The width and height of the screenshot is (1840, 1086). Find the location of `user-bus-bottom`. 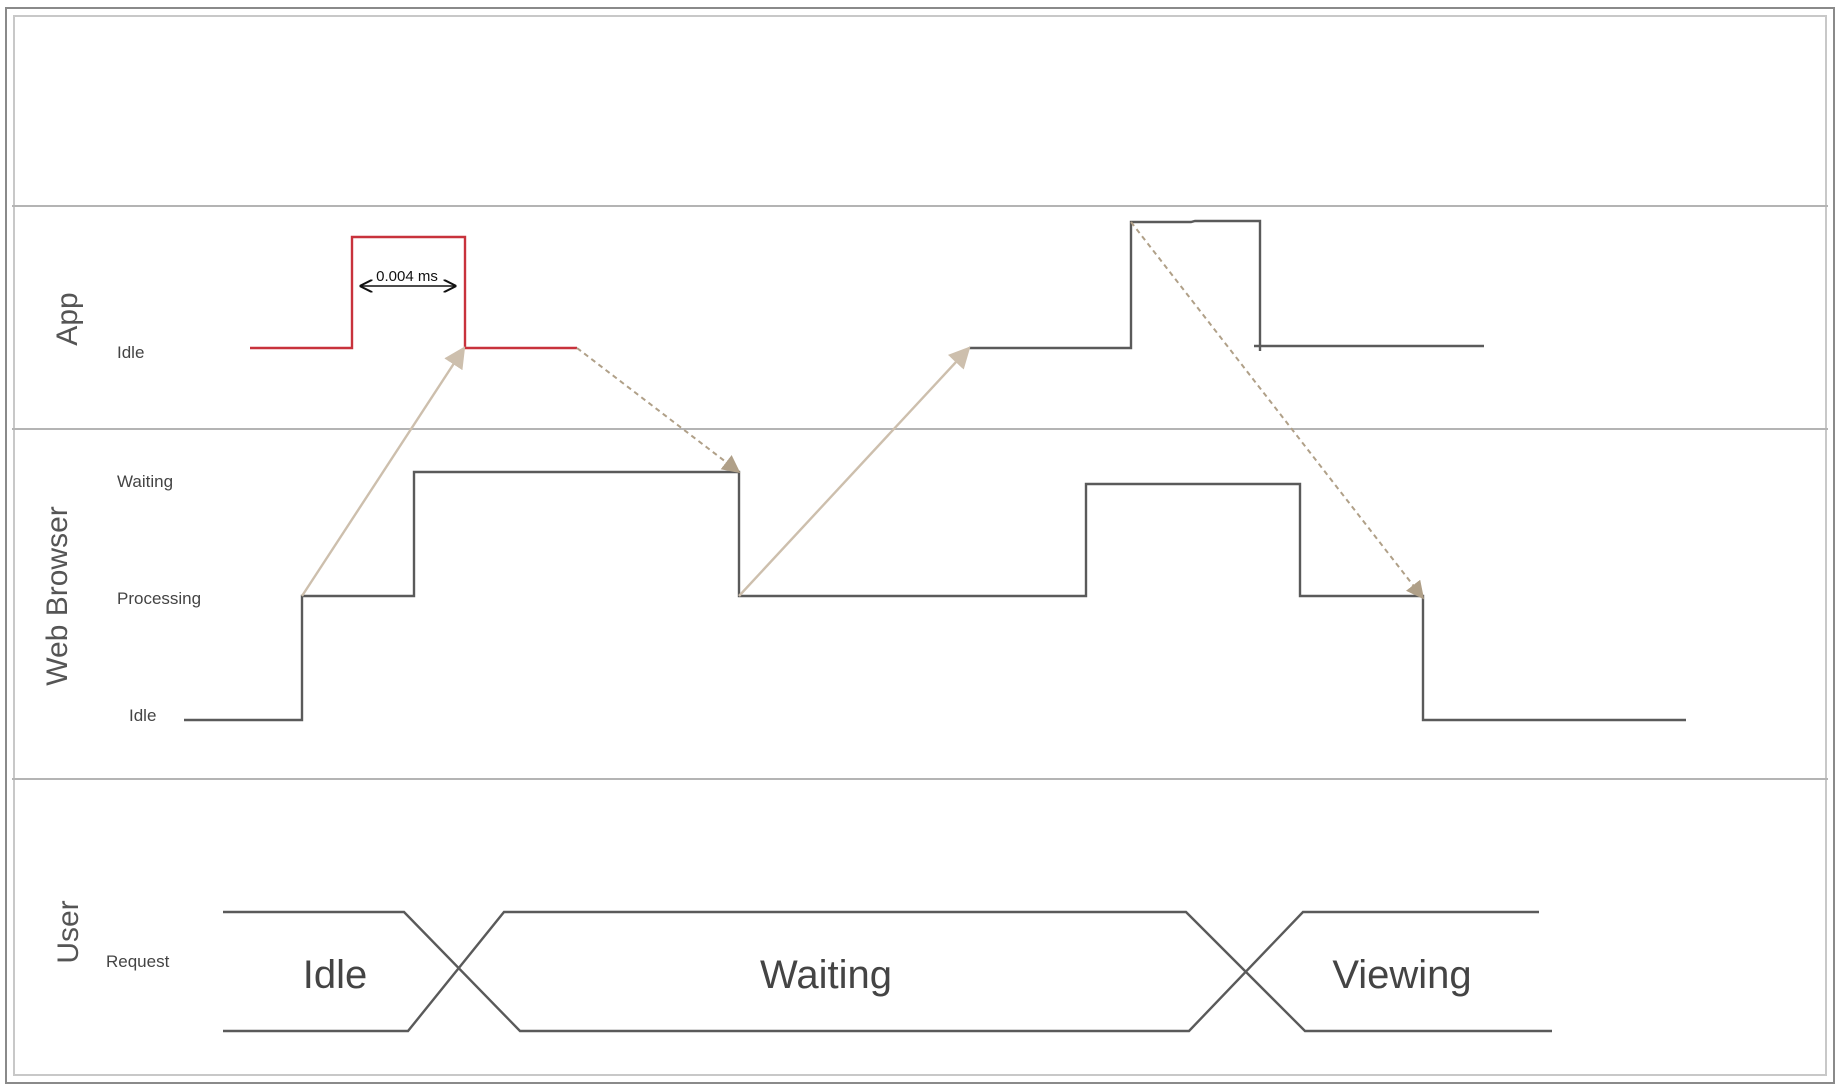

user-bus-bottom is located at coordinates (887, 971).